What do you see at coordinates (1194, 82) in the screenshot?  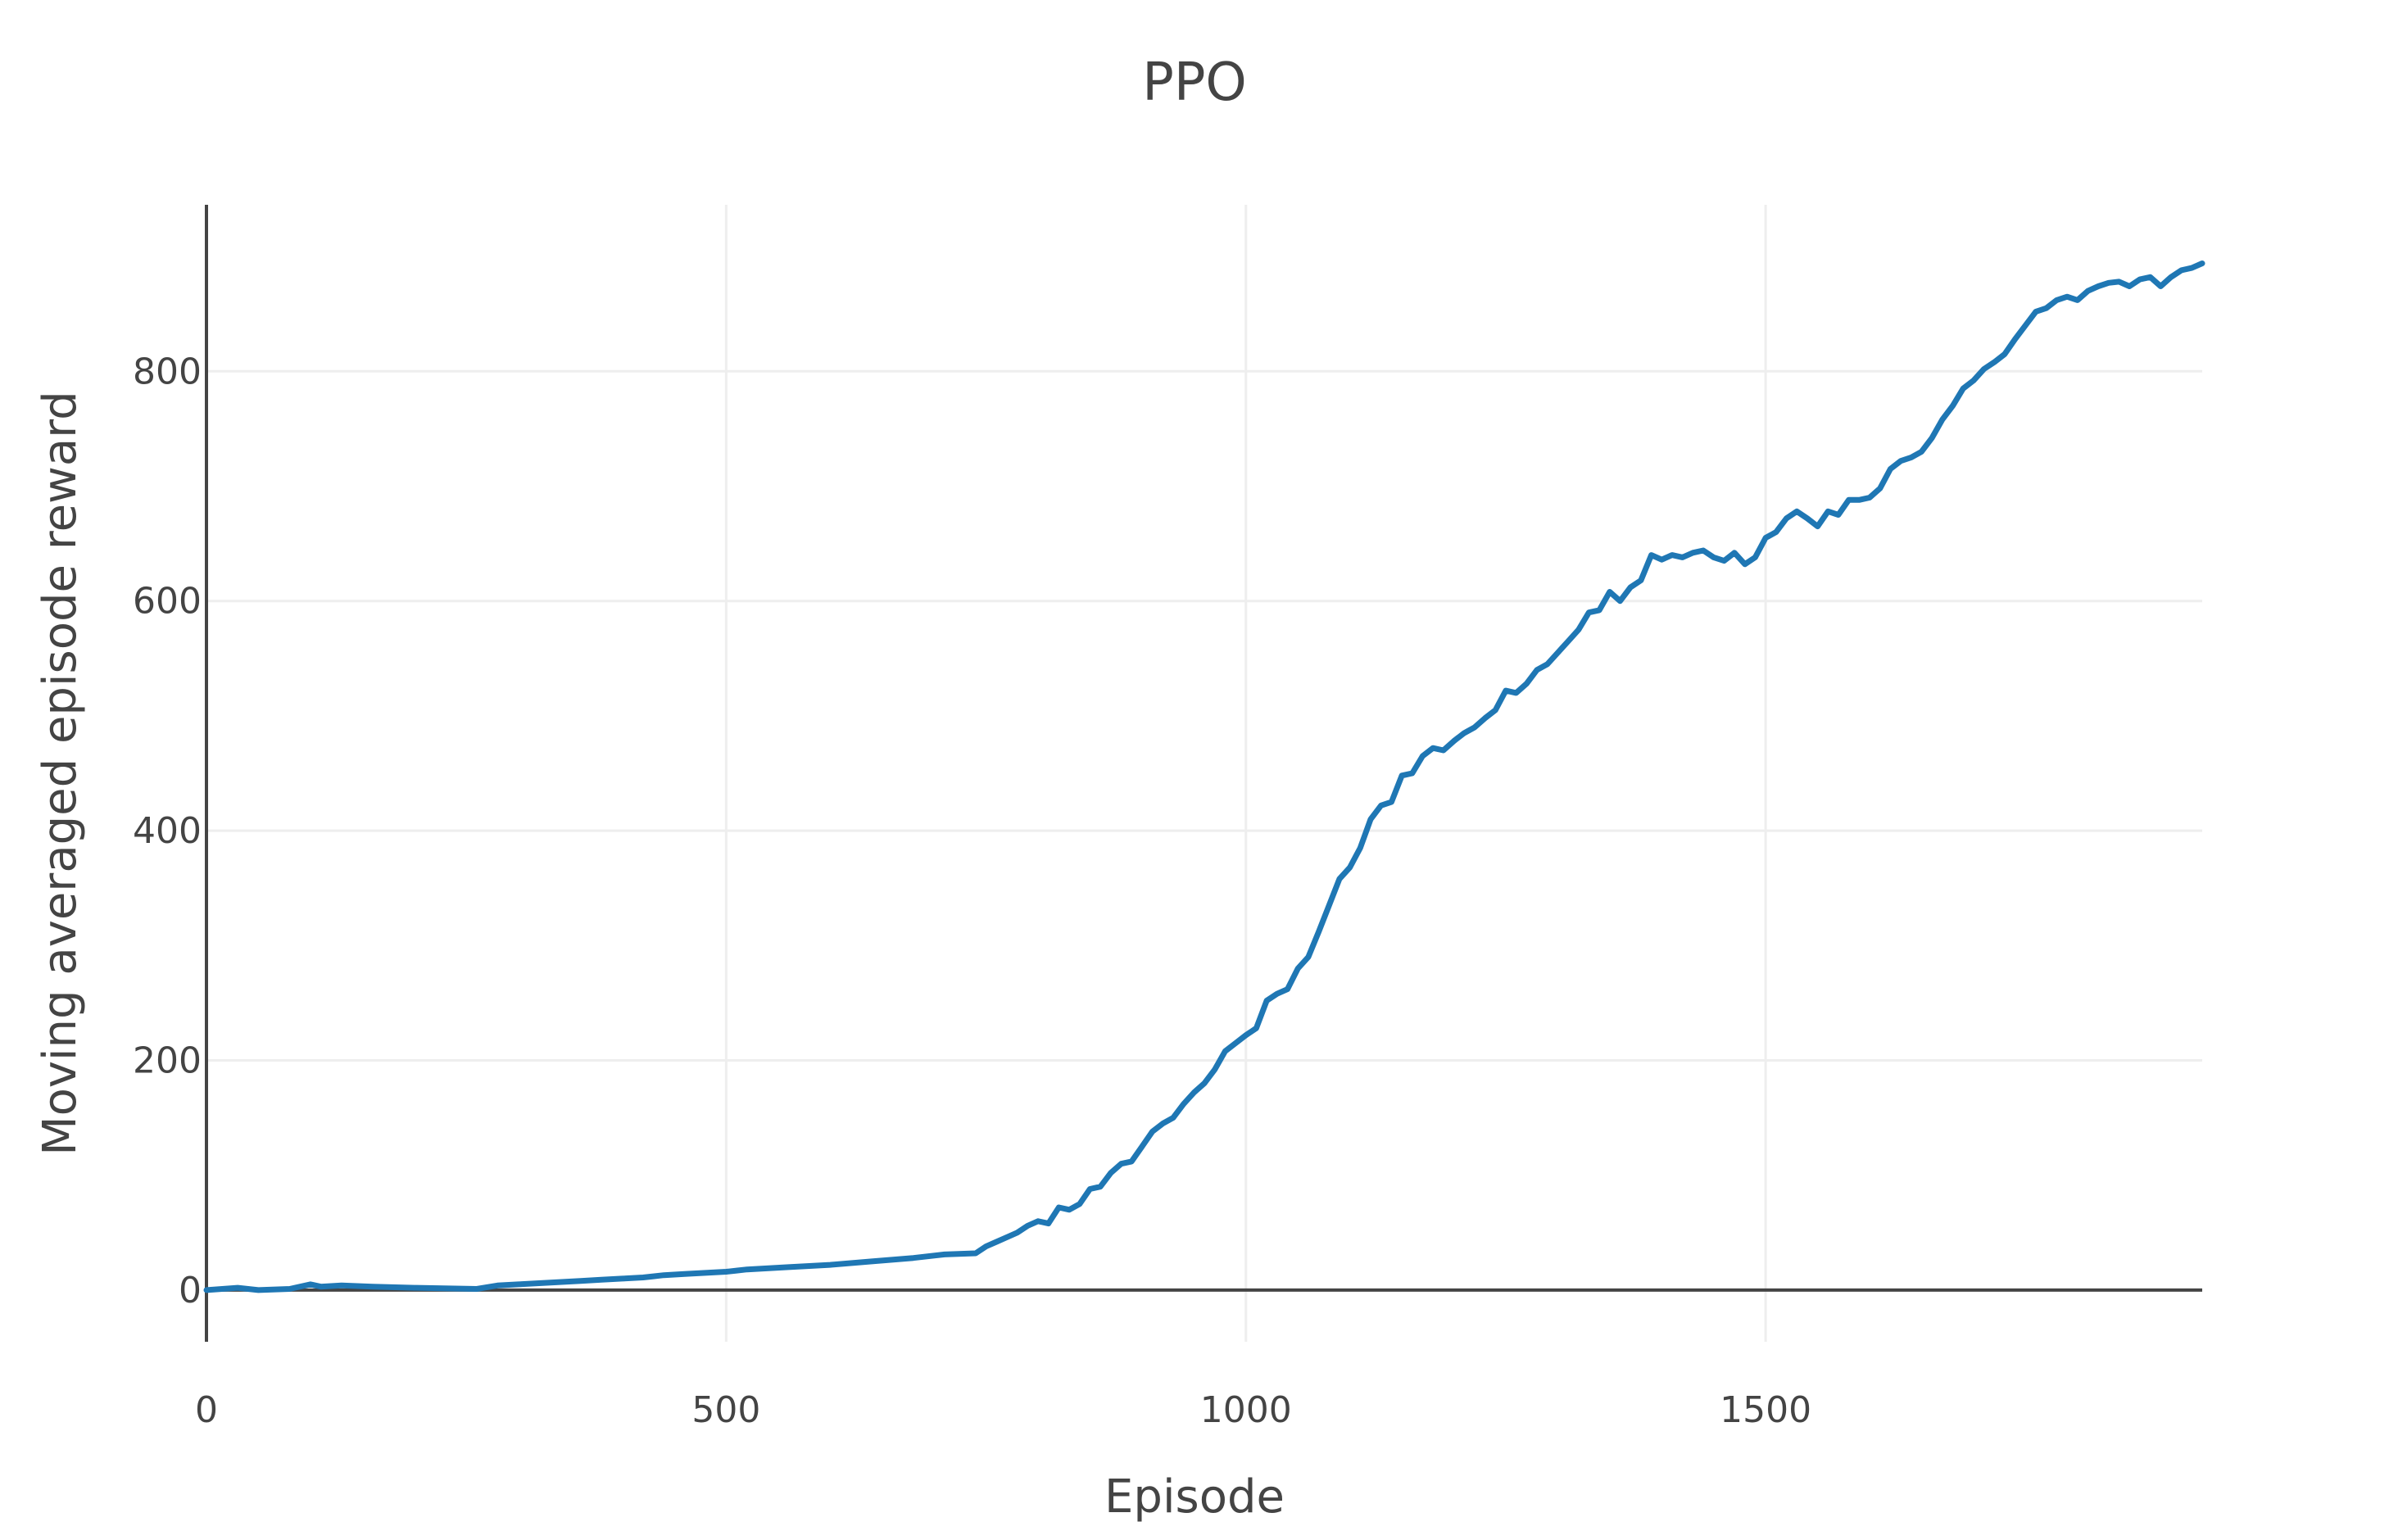 I see `chart-title: PPO` at bounding box center [1194, 82].